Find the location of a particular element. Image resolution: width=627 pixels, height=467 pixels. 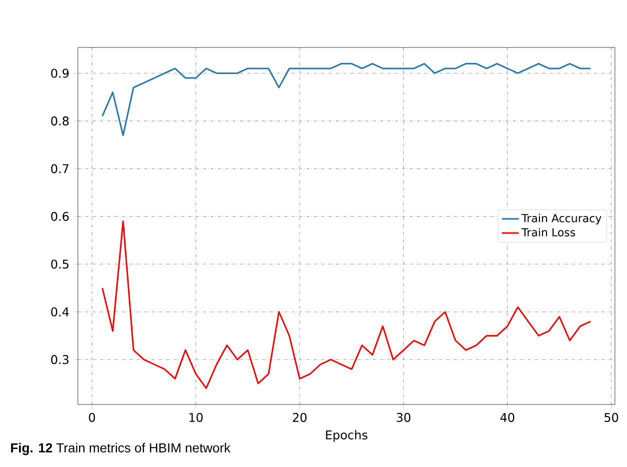

y-tick-label: 0.3 is located at coordinates (59, 359).